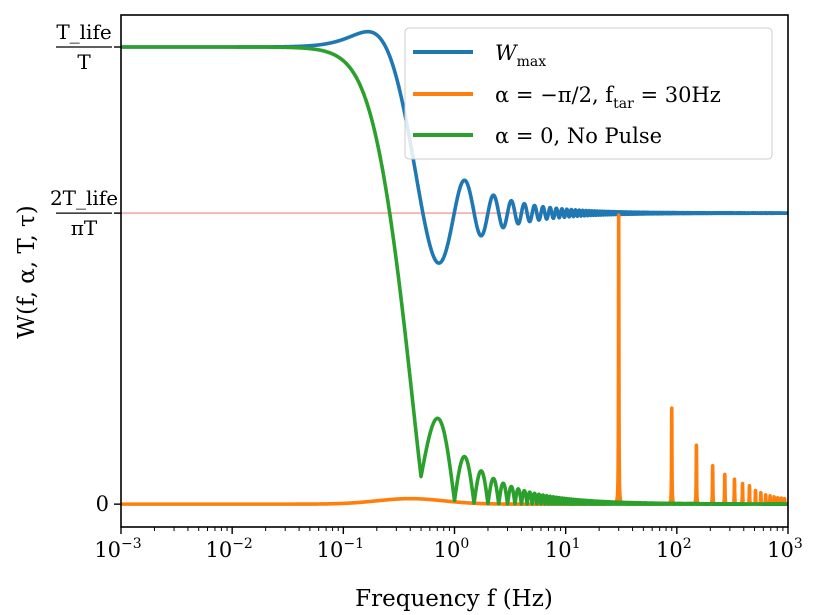 The width and height of the screenshot is (820, 615). I want to click on y-tick-numerator: 2T_life, so click(84, 198).